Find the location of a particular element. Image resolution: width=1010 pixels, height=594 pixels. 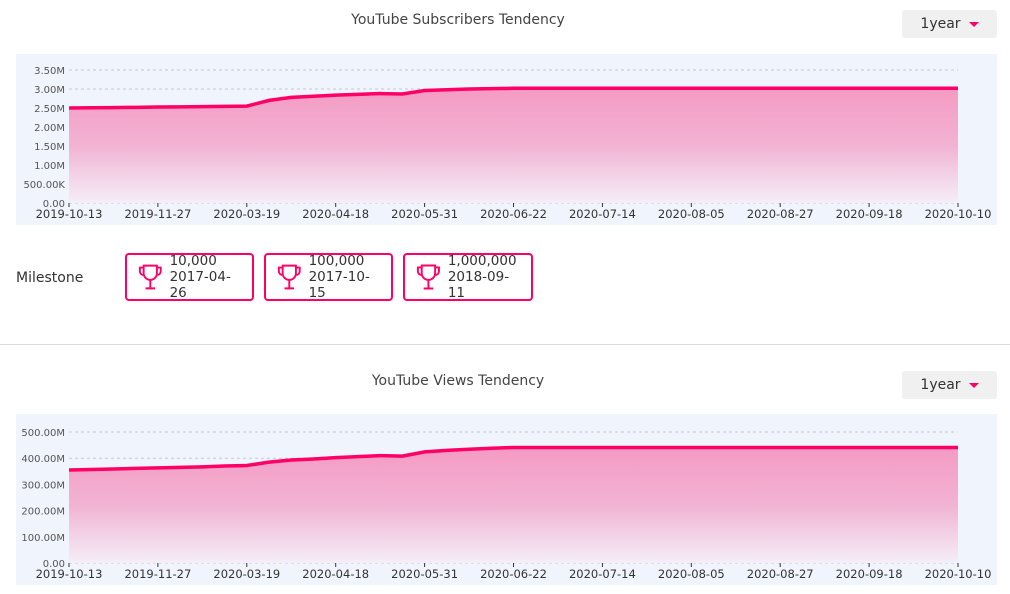

y-tick-label: 1.50M is located at coordinates (49, 147).